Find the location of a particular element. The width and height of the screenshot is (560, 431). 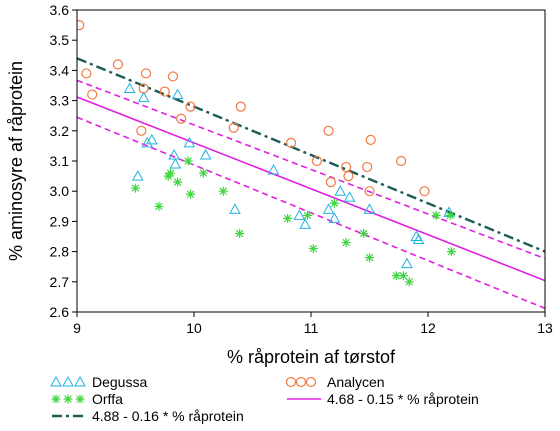

y-axis: 2.6 2.7 2.8 2.9 3.0 3.1 3.2 3.3 3.4 3.5 3.6 is located at coordinates (63, 161).